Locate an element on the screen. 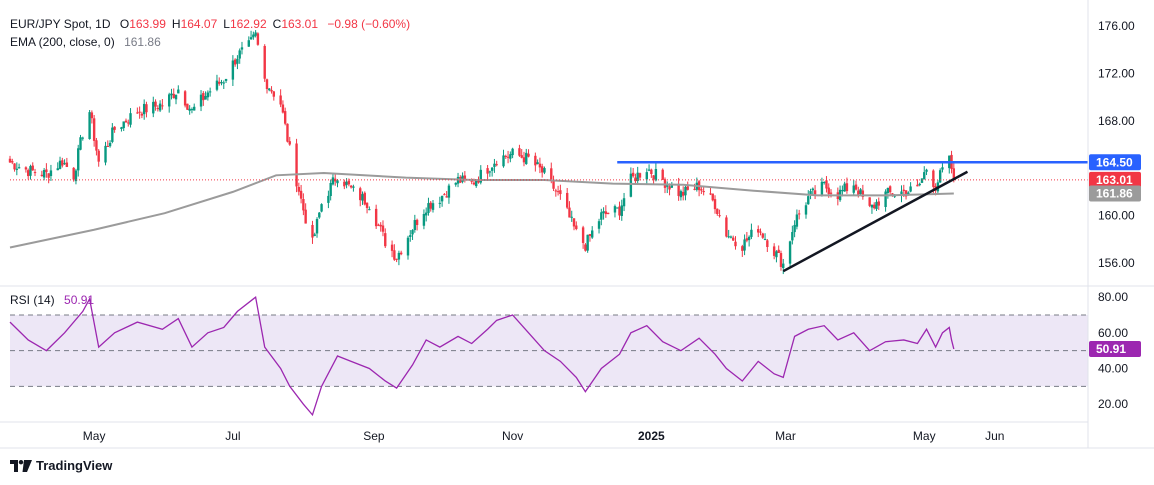 This screenshot has width=1154, height=485. time-tick-label: Mar is located at coordinates (785, 436).